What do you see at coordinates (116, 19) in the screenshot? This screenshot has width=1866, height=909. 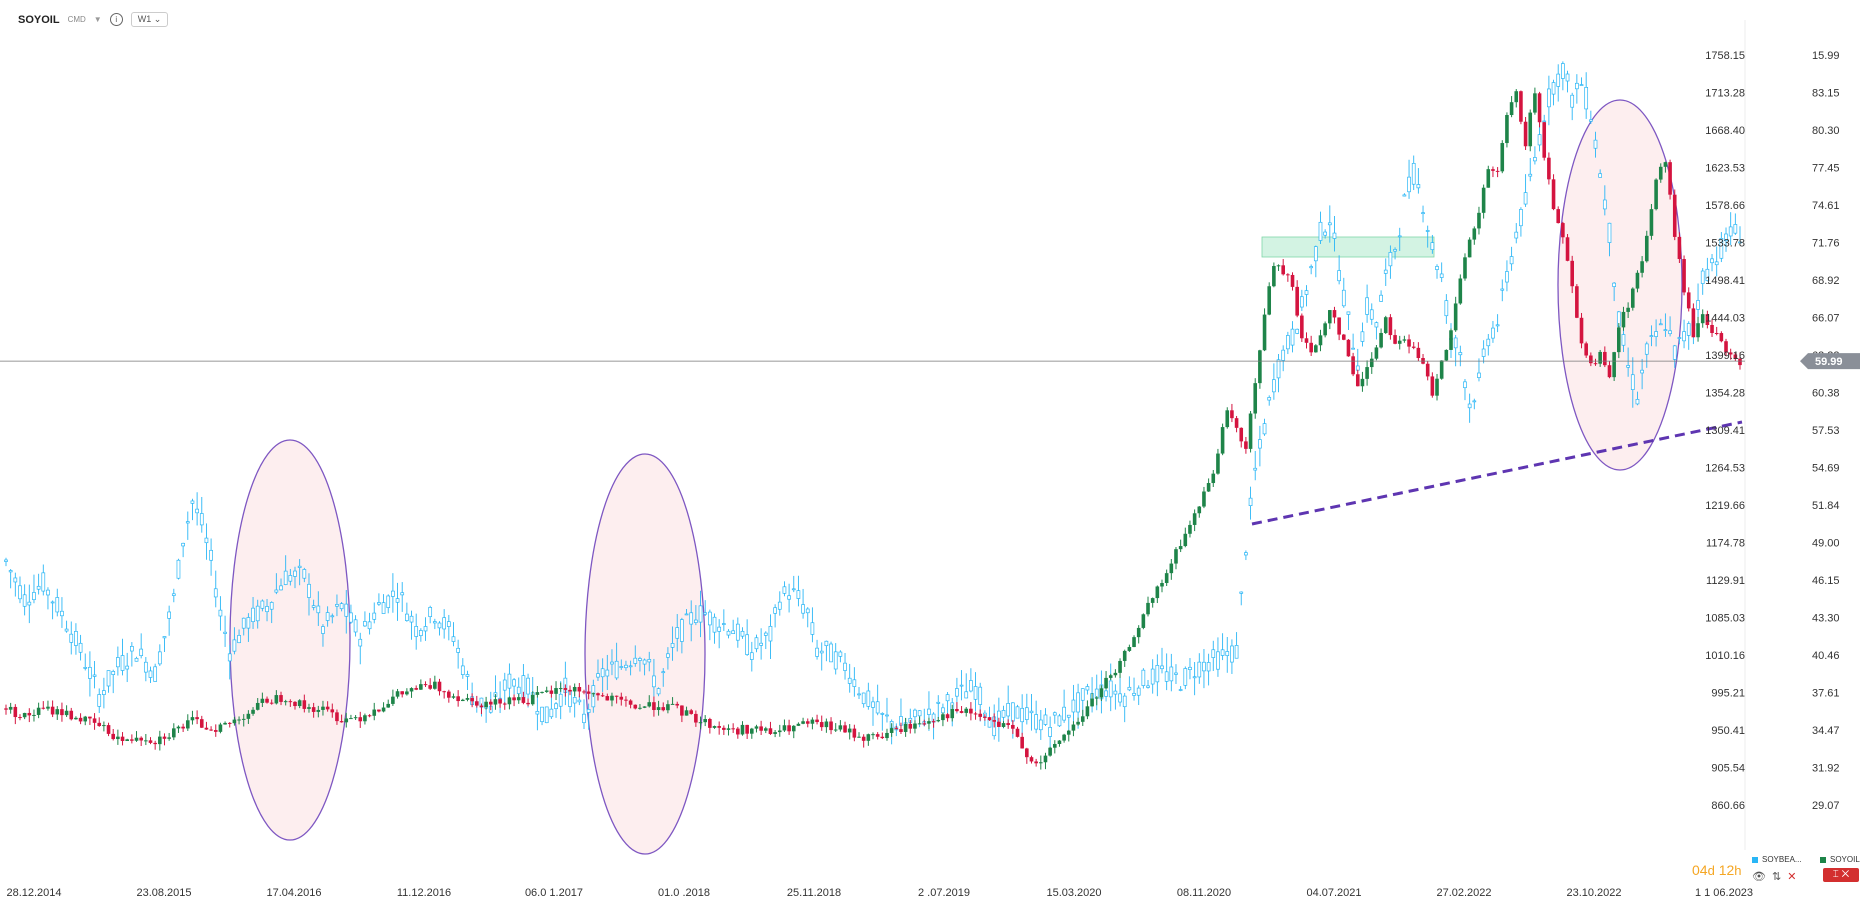 I see `info-icon: i` at bounding box center [116, 19].